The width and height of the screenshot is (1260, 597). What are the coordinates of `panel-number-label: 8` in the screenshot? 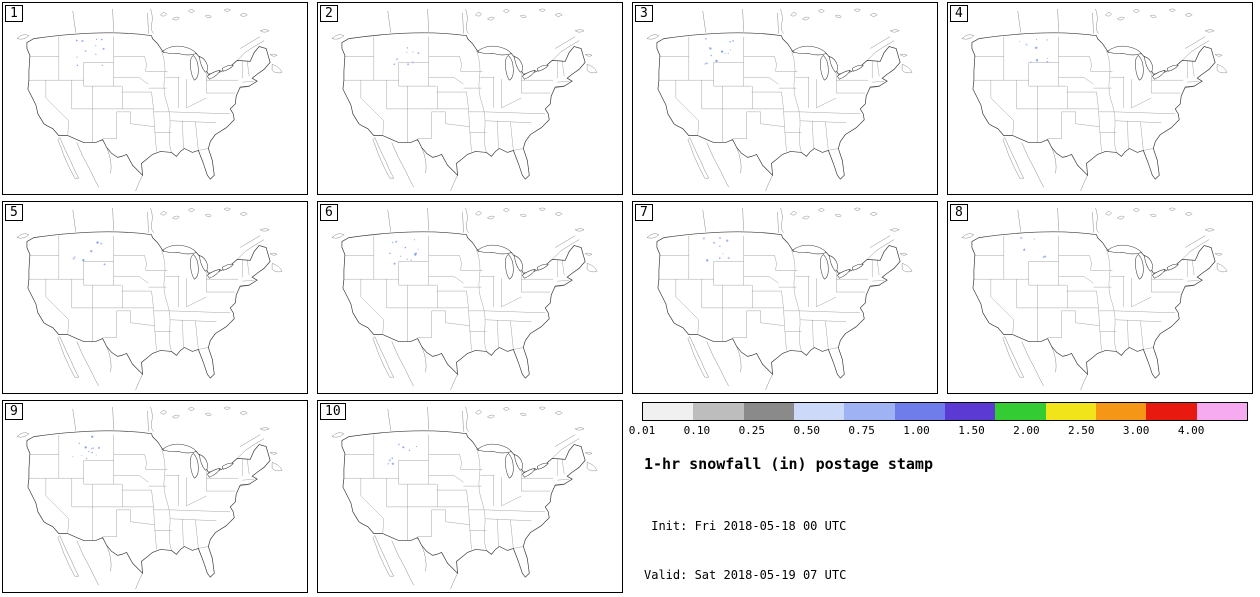 It's located at (959, 212).